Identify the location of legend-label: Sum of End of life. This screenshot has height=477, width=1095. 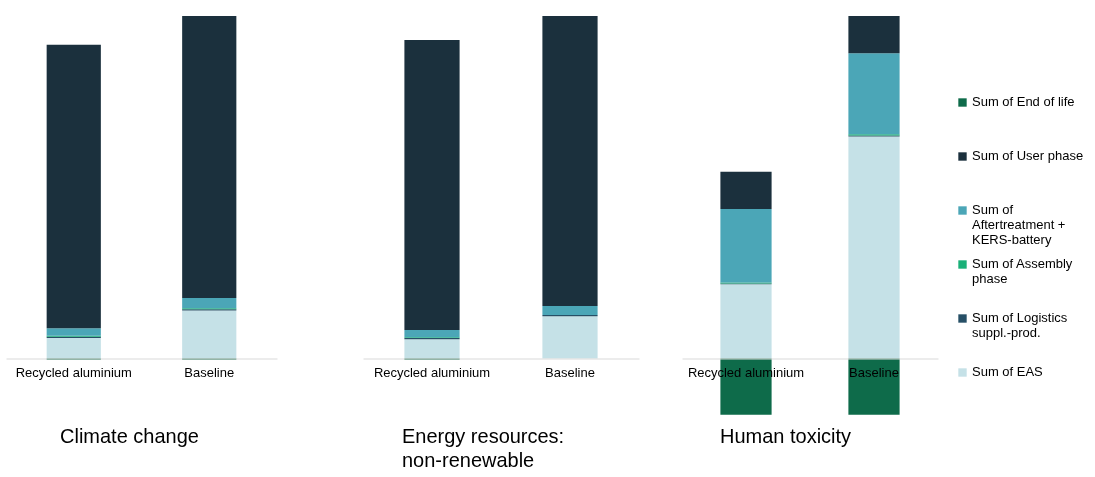
(1023, 102).